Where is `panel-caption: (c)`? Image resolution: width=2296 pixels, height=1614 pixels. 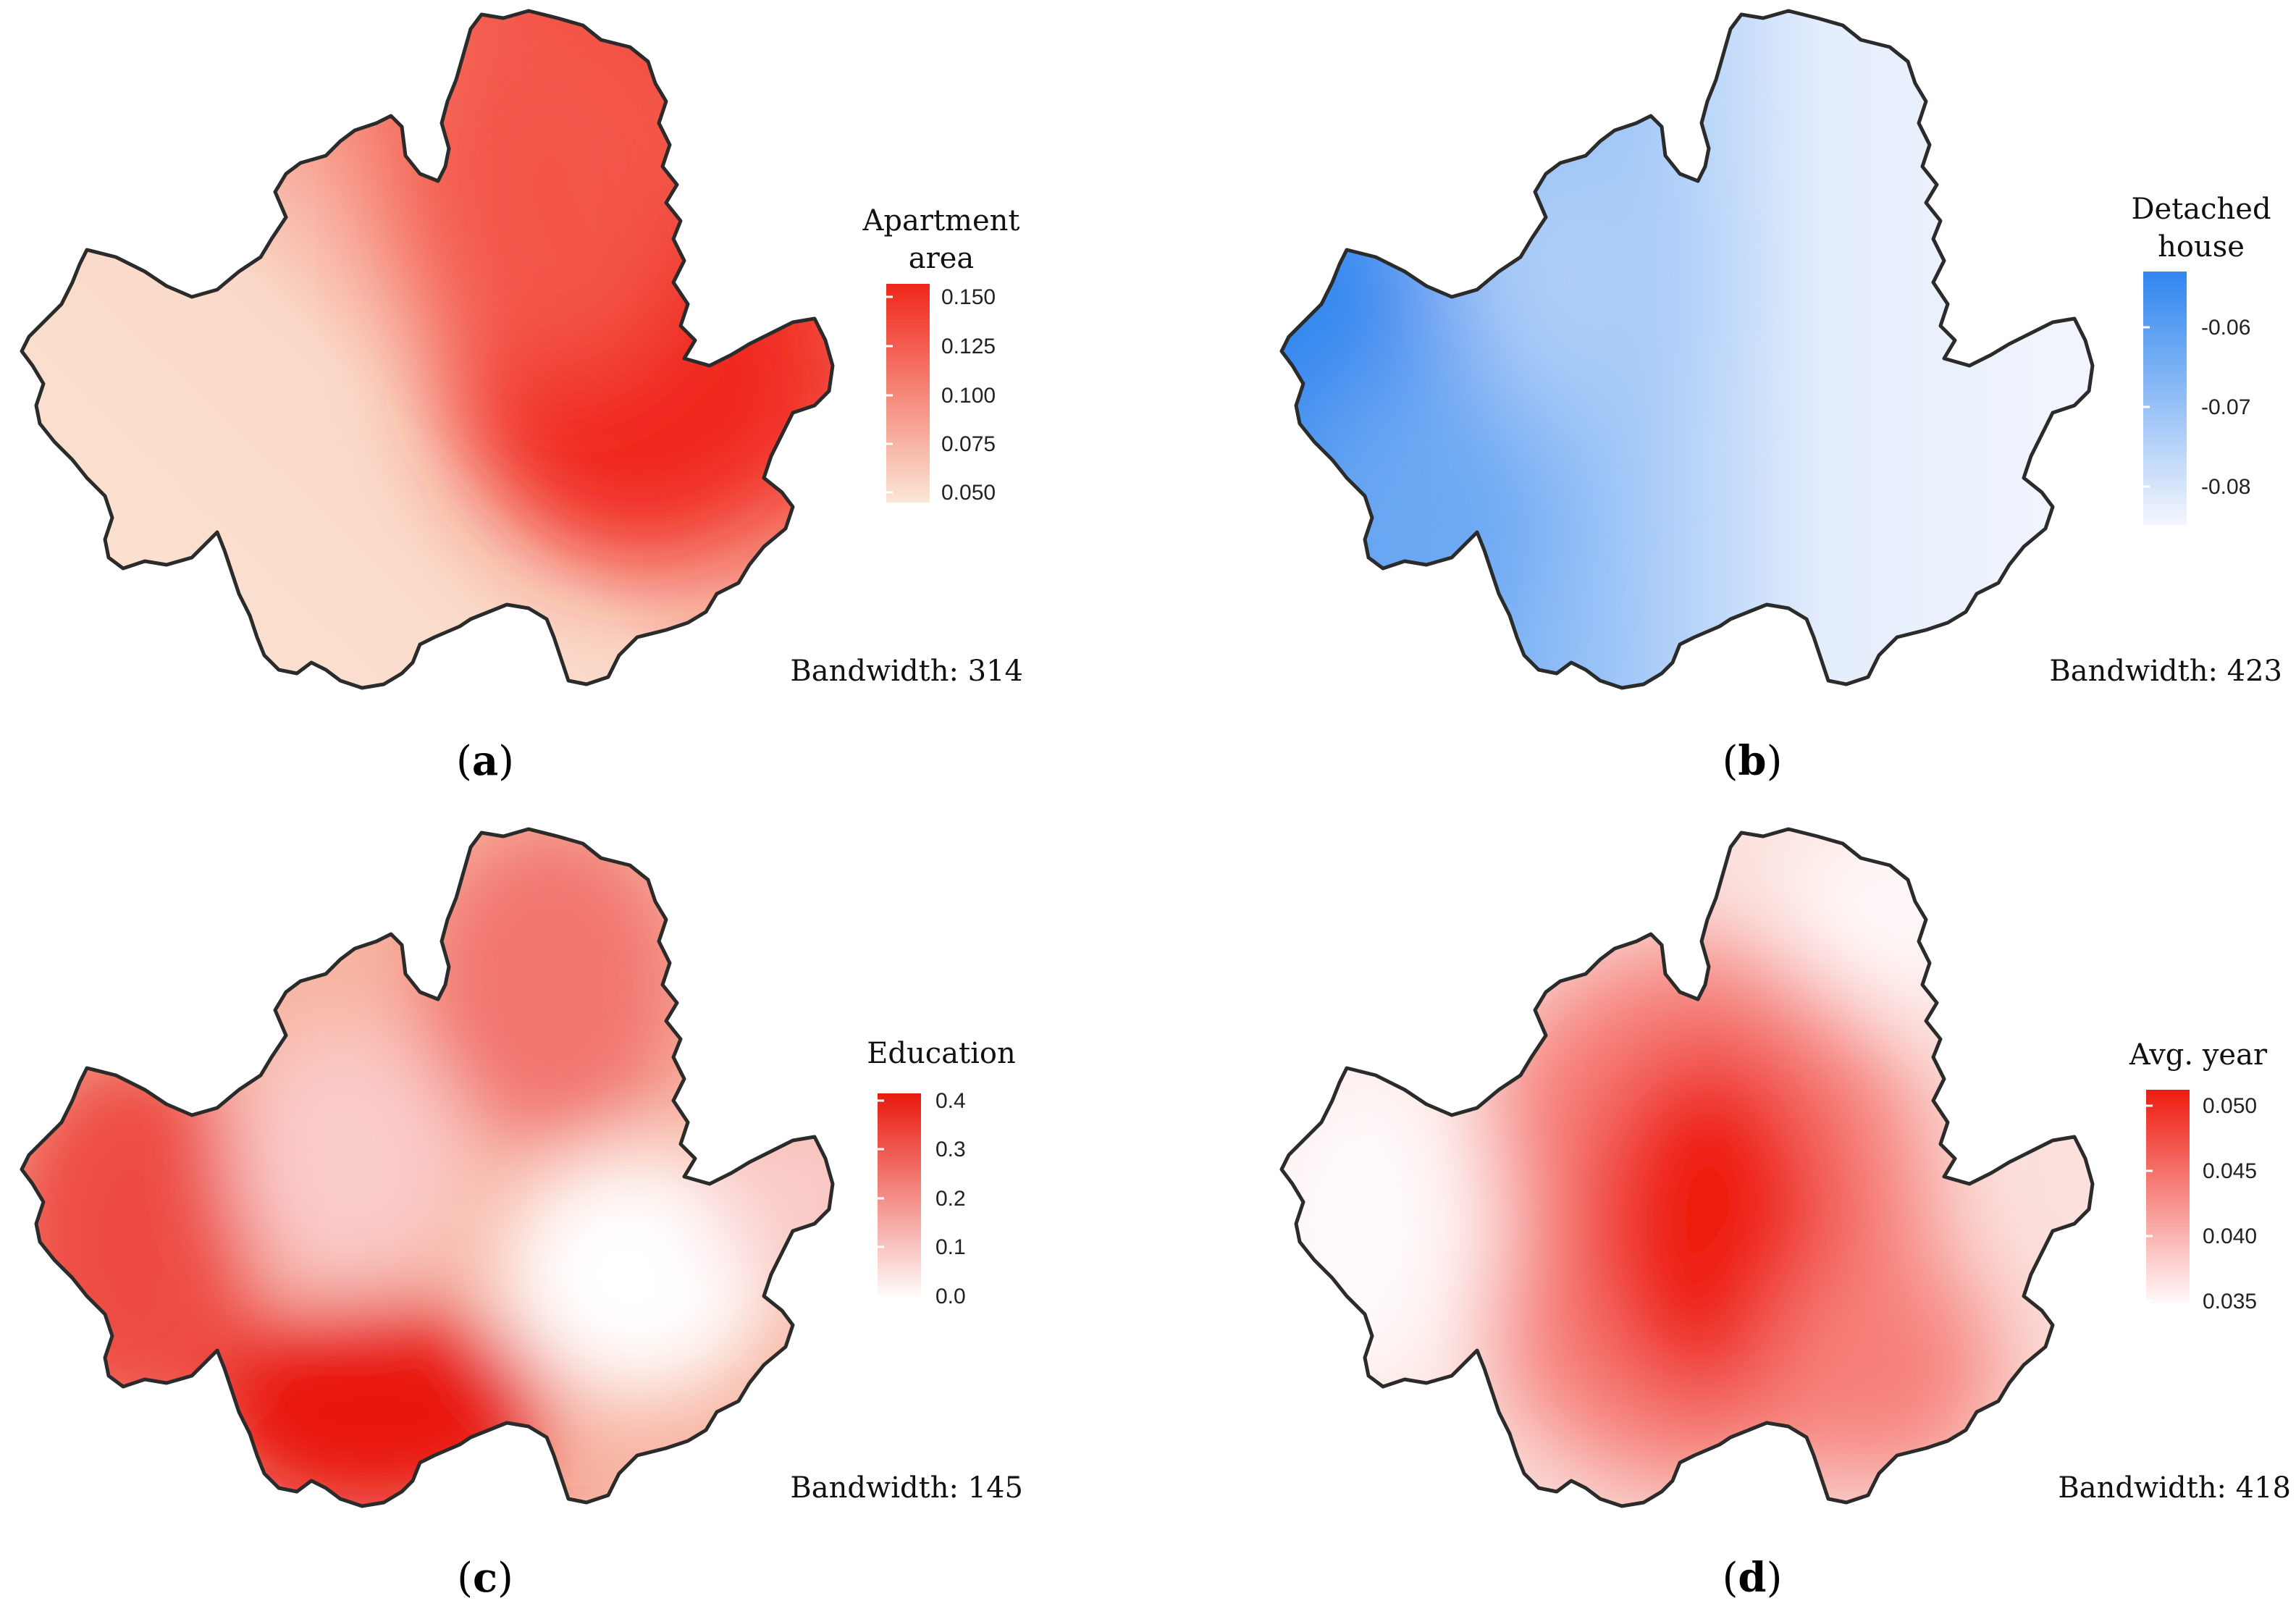
panel-caption: (c) is located at coordinates (485, 1578).